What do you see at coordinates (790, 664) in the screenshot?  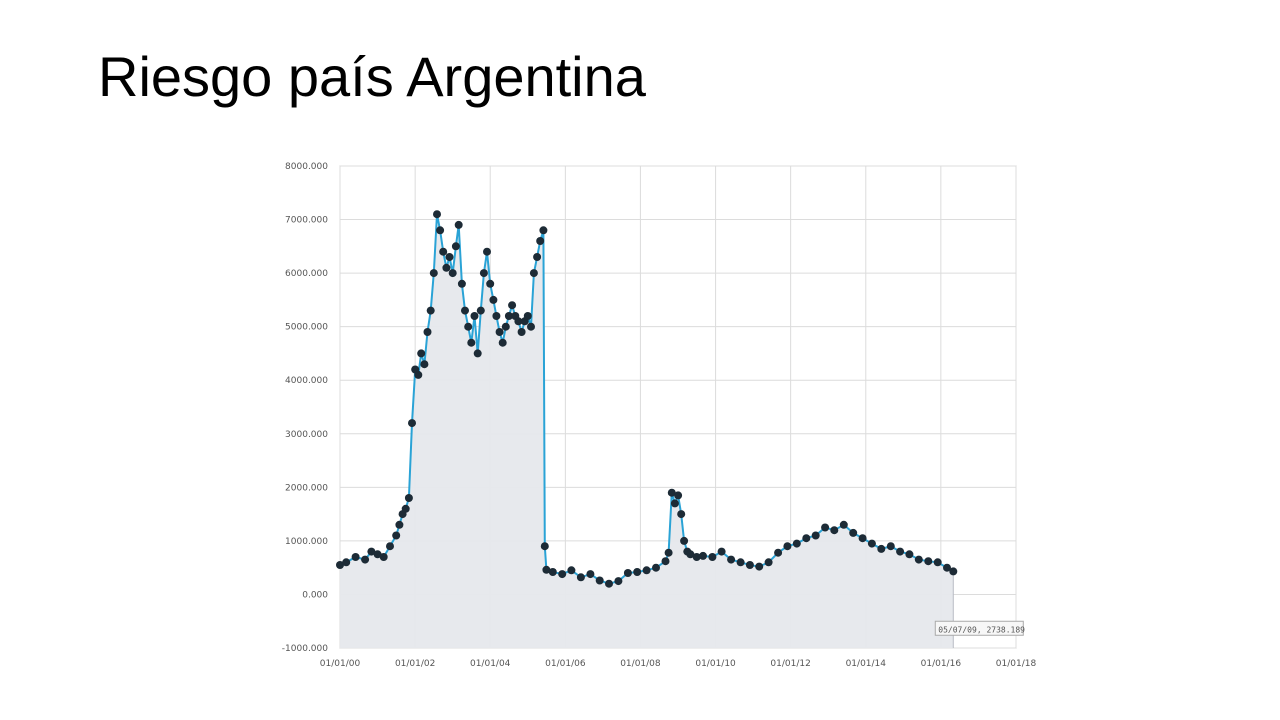 I see `x-tick-label: 01/01/12` at bounding box center [790, 664].